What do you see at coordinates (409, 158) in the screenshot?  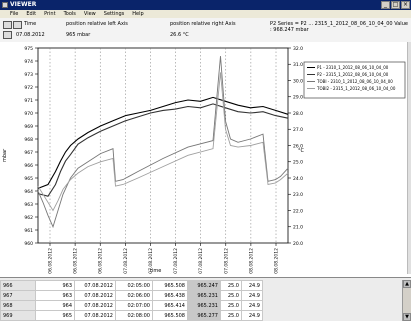 I see `chart-scrollbar` at bounding box center [409, 158].